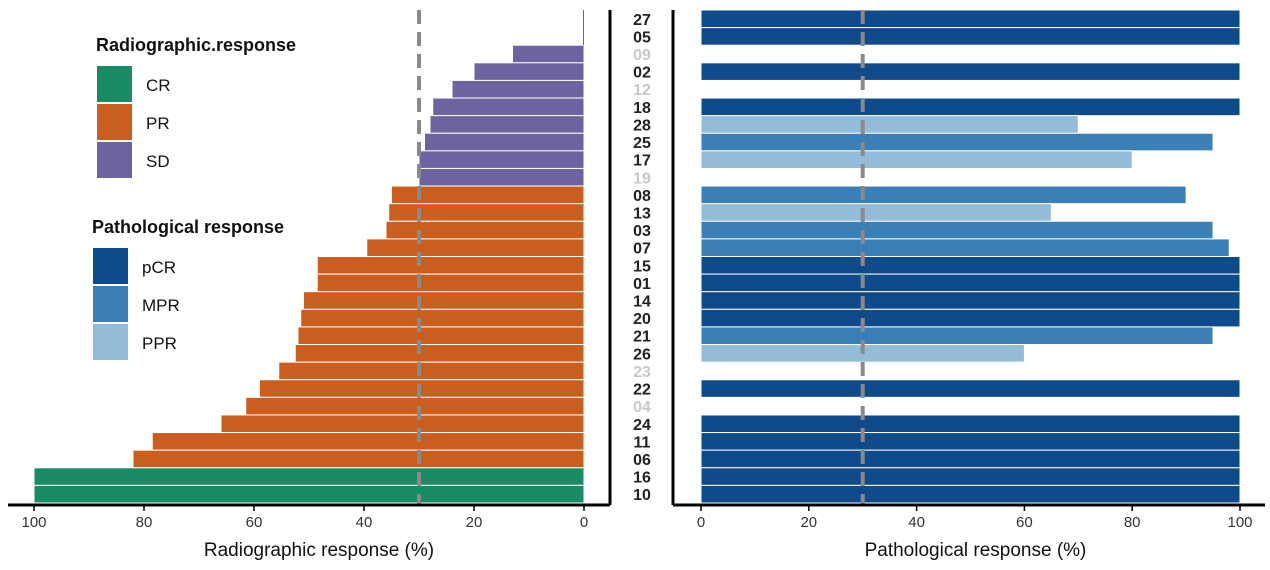 The width and height of the screenshot is (1270, 570). Describe the element at coordinates (642, 354) in the screenshot. I see `patient-label: 26` at that location.